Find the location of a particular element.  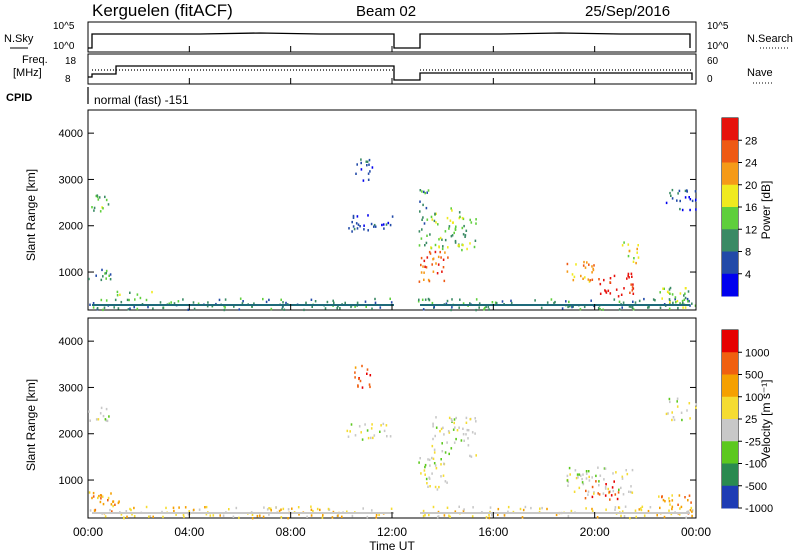

colorbar-tick-label: 8 is located at coordinates (748, 253).